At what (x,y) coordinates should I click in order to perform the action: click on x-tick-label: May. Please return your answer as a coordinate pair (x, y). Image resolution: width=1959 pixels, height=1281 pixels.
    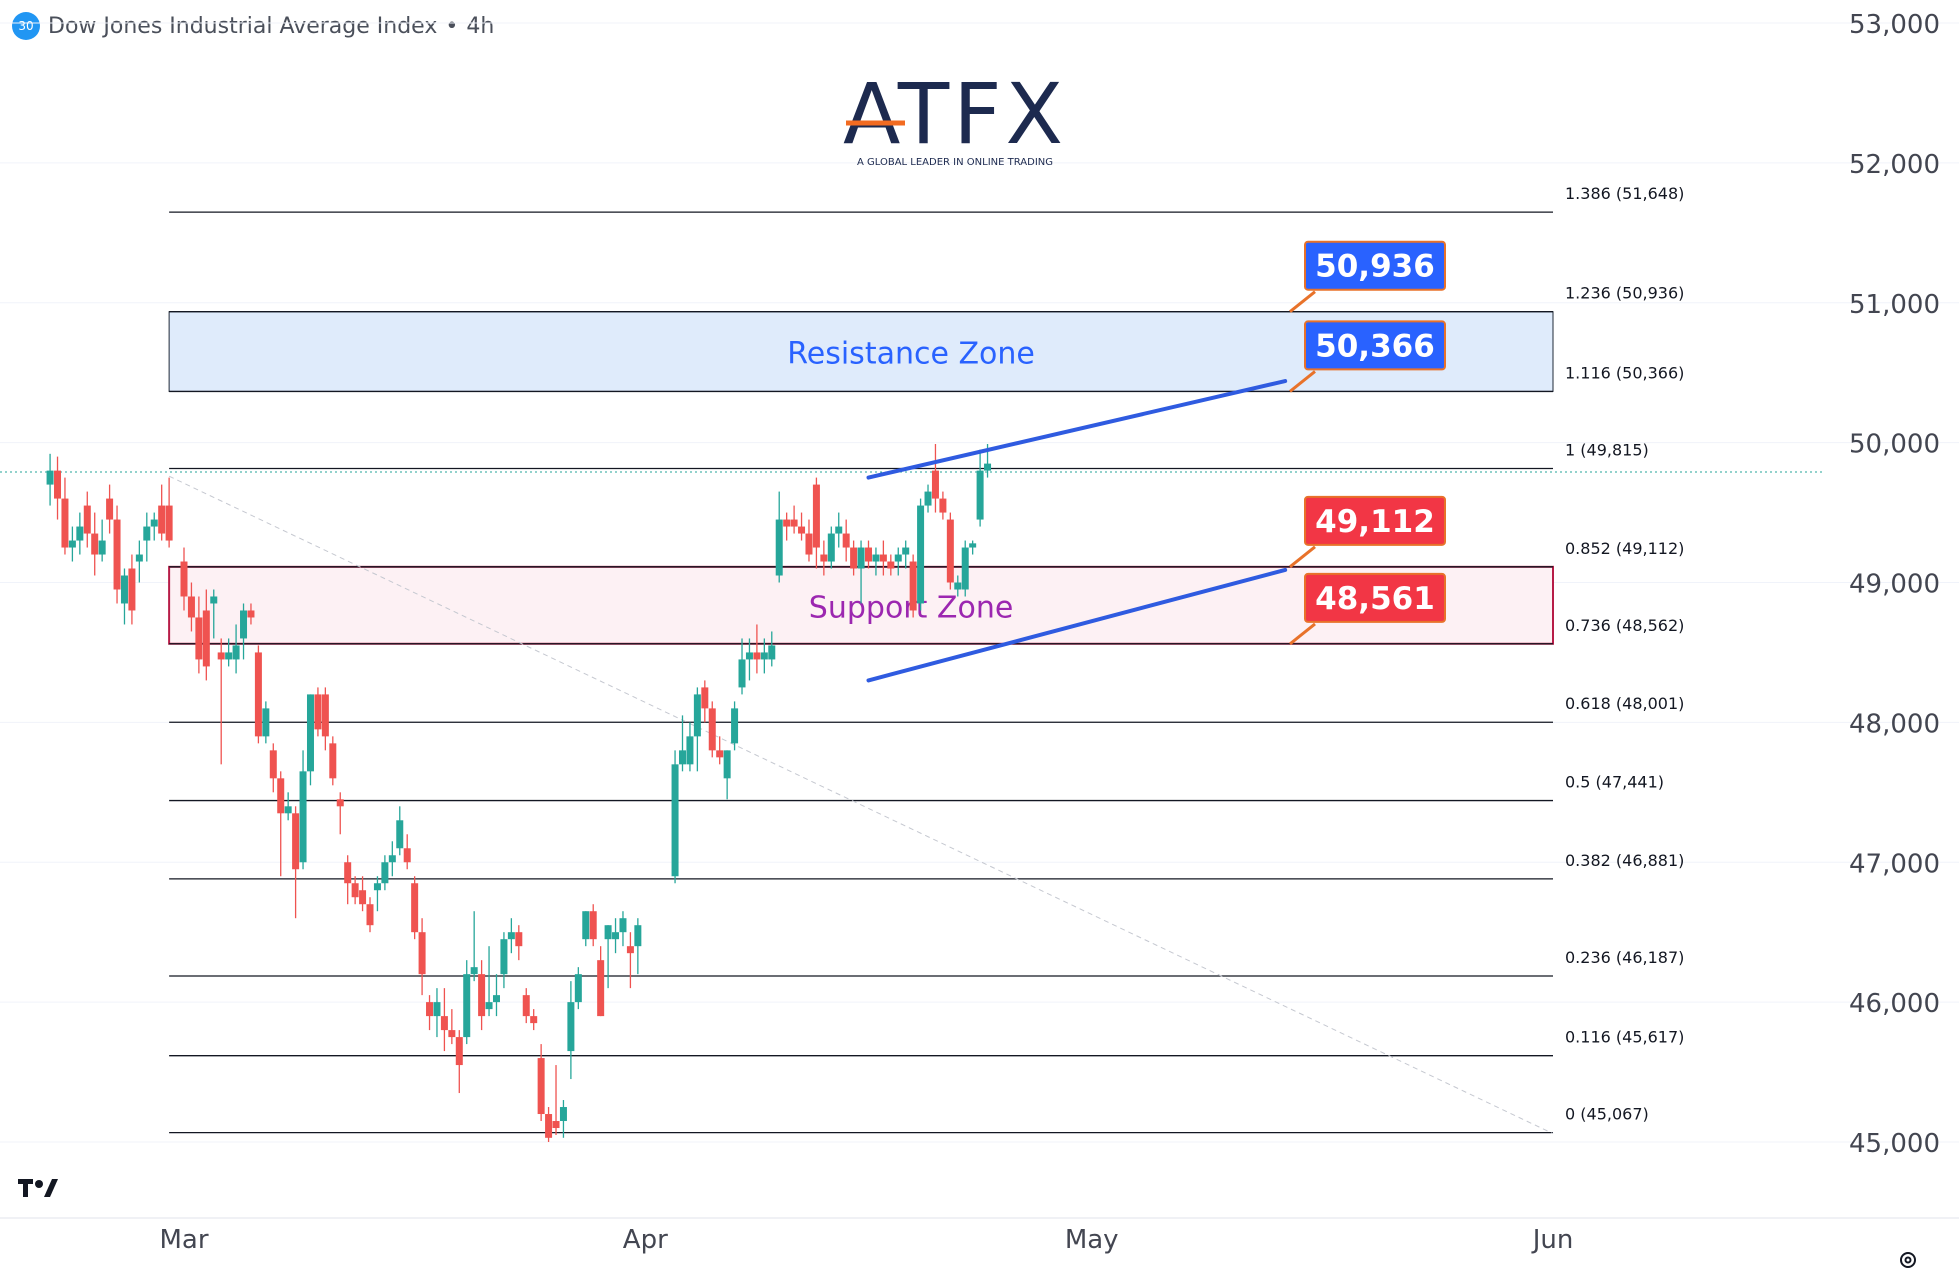
    Looking at the image, I should click on (1092, 1240).